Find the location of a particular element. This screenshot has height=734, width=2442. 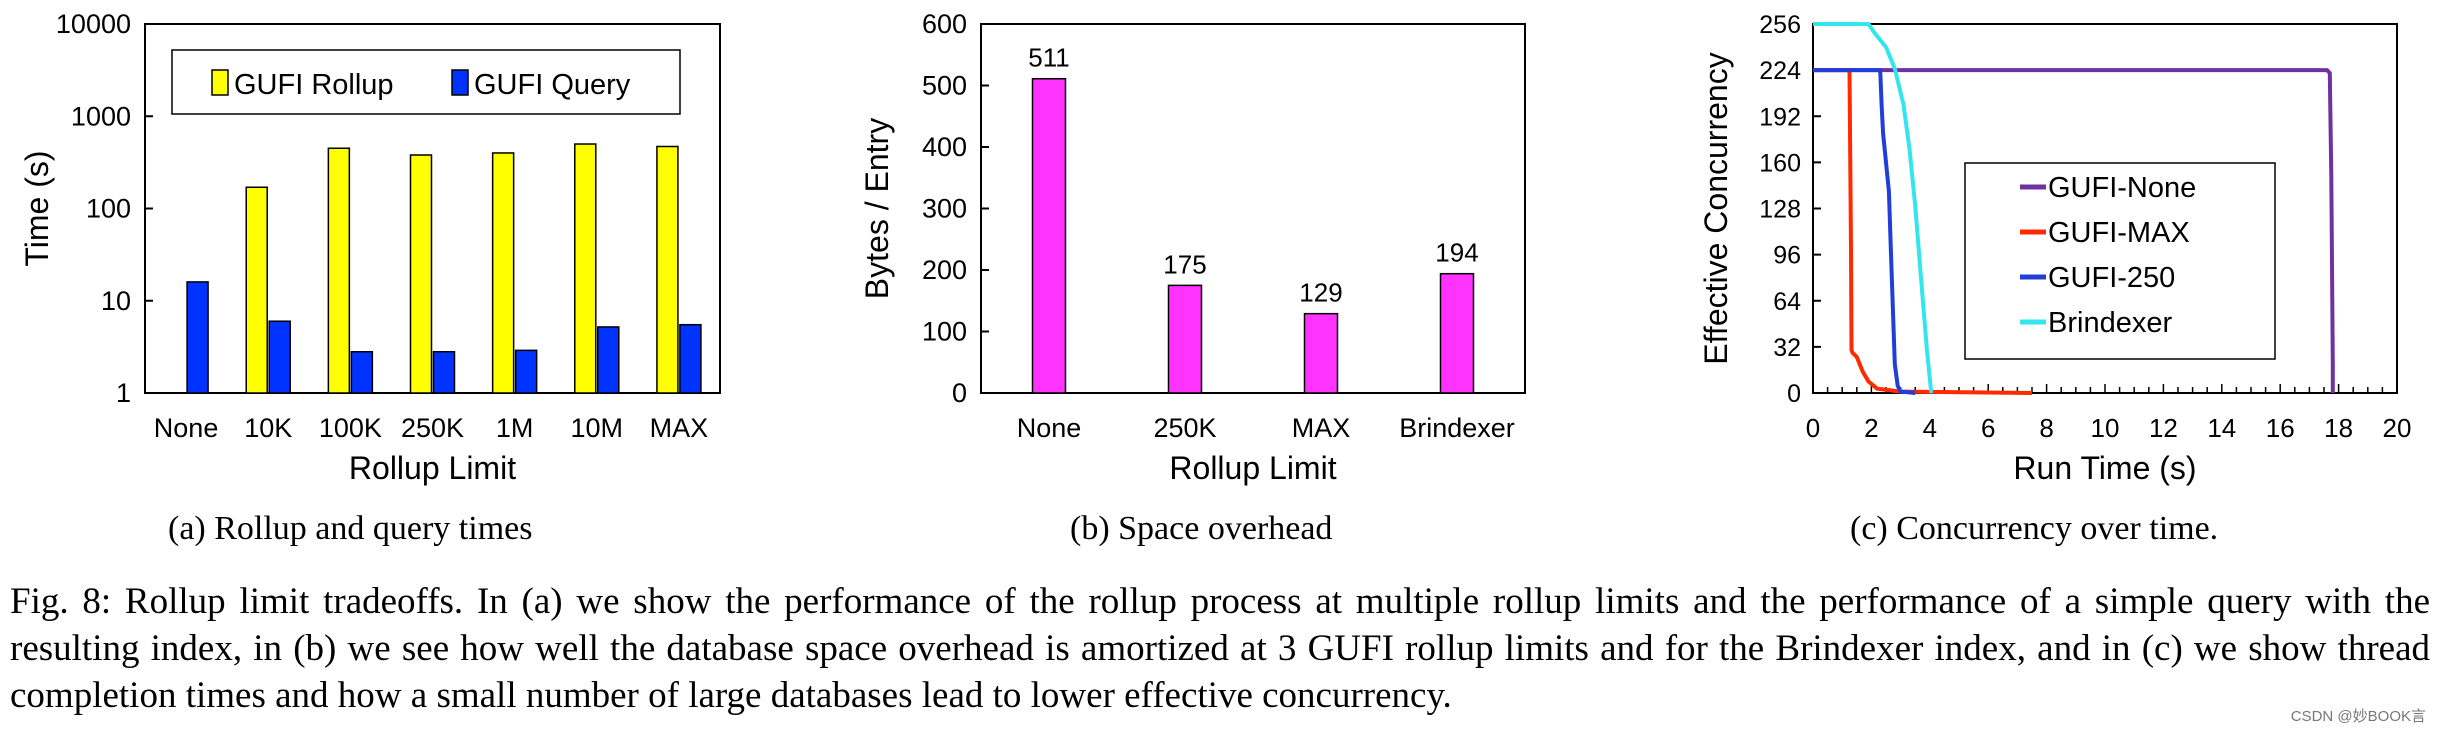

series-line-gufi-max is located at coordinates (1923, 231).